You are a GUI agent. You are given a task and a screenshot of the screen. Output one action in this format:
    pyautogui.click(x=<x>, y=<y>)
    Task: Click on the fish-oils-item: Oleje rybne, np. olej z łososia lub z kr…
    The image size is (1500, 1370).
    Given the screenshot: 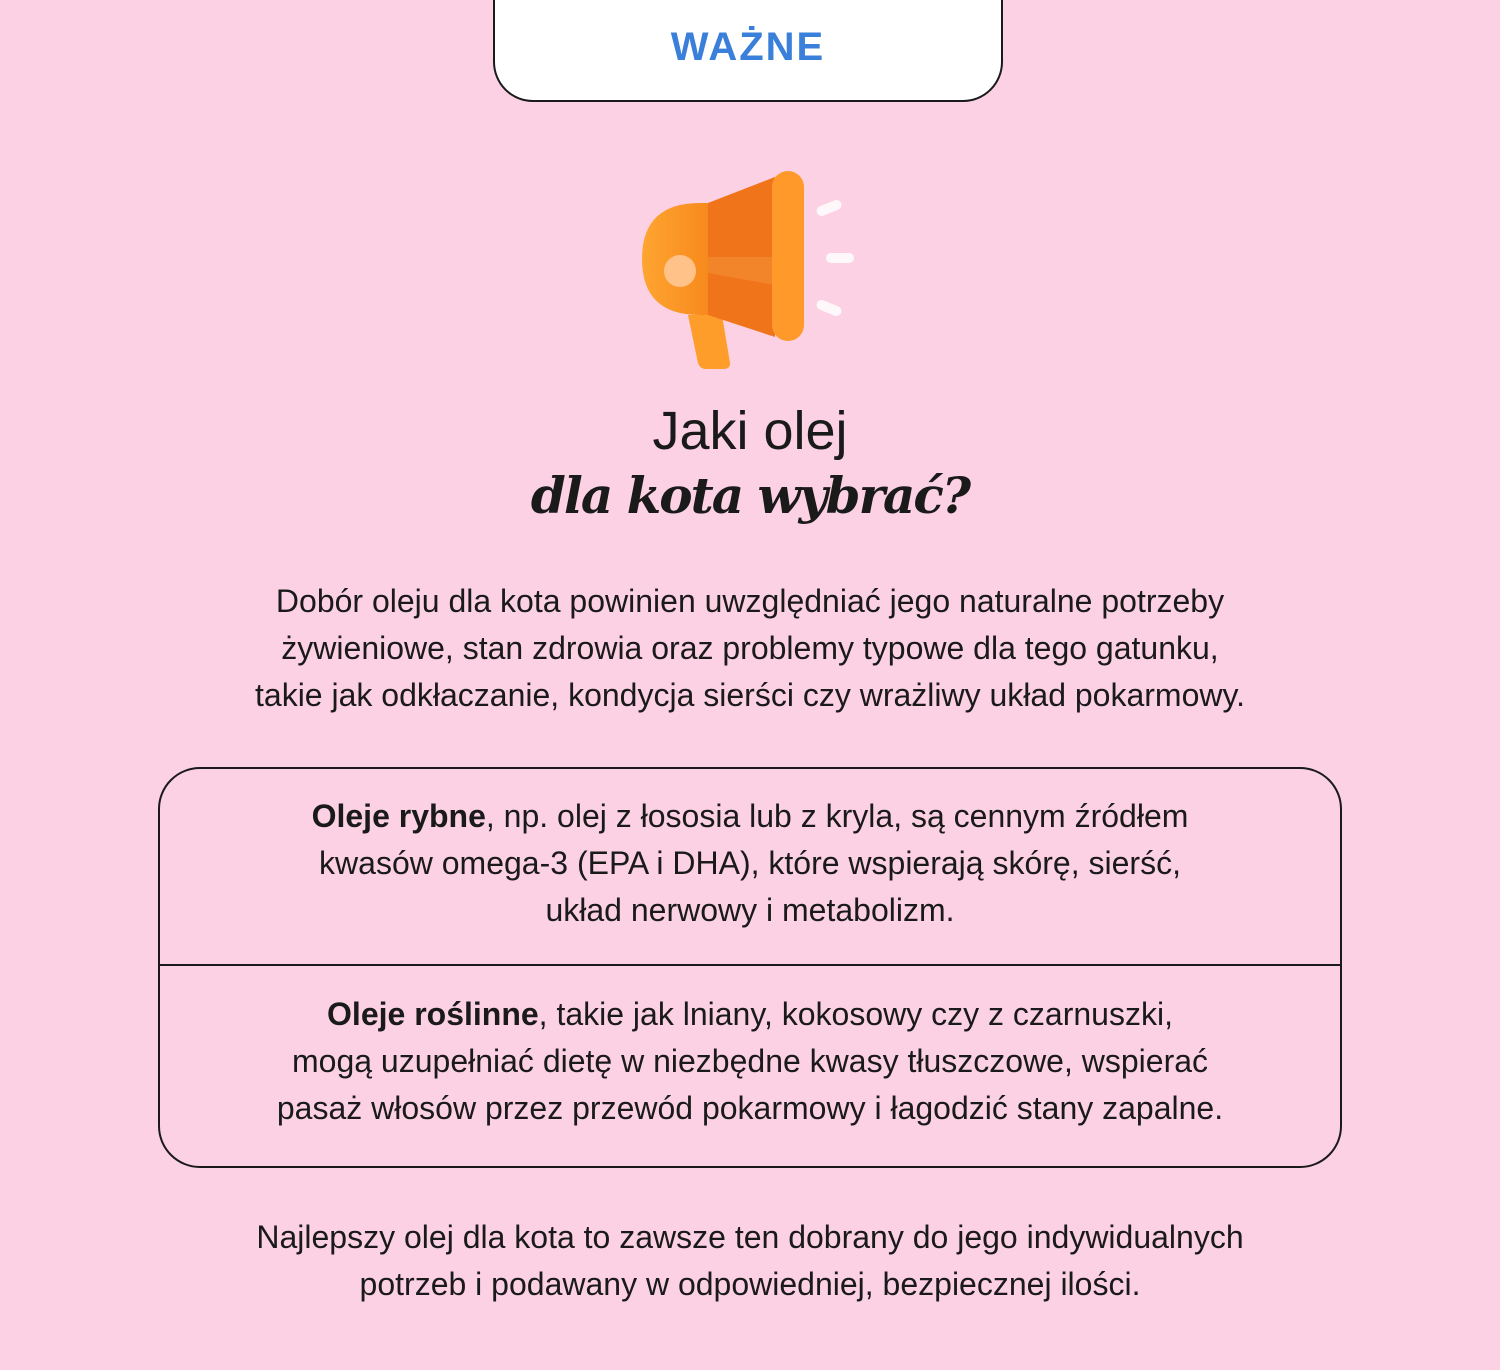 What is the action you would take?
    pyautogui.click(x=750, y=863)
    